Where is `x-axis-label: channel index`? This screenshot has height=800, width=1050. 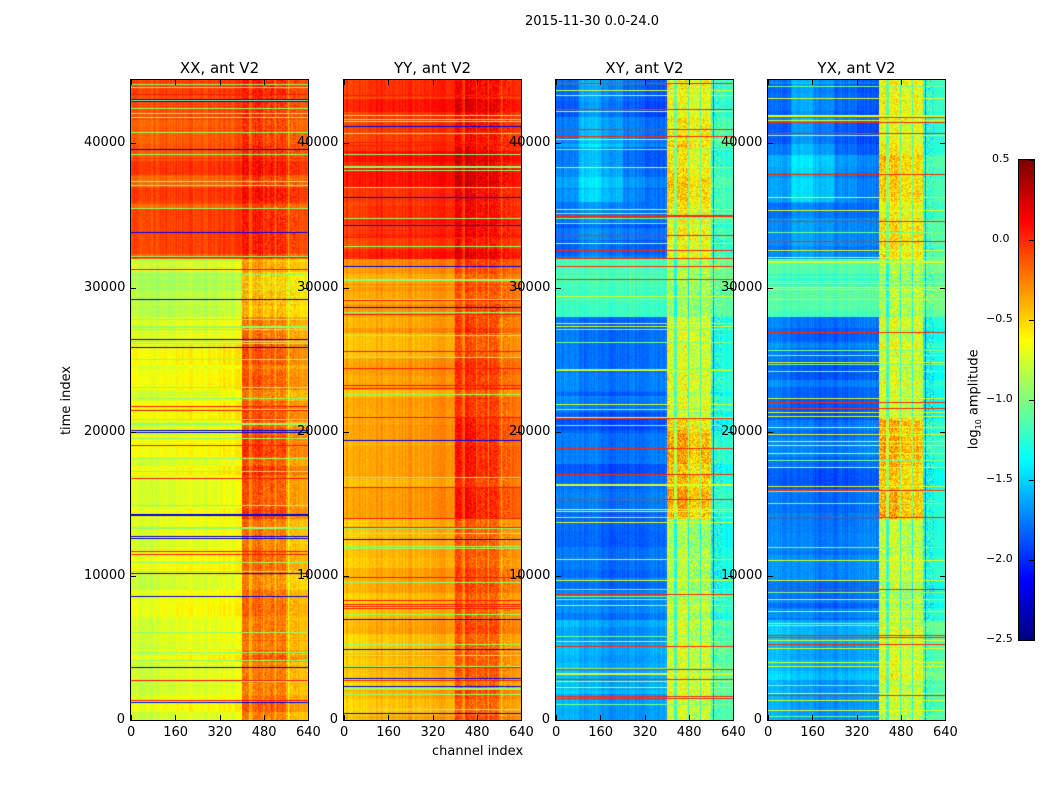 x-axis-label: channel index is located at coordinates (478, 751).